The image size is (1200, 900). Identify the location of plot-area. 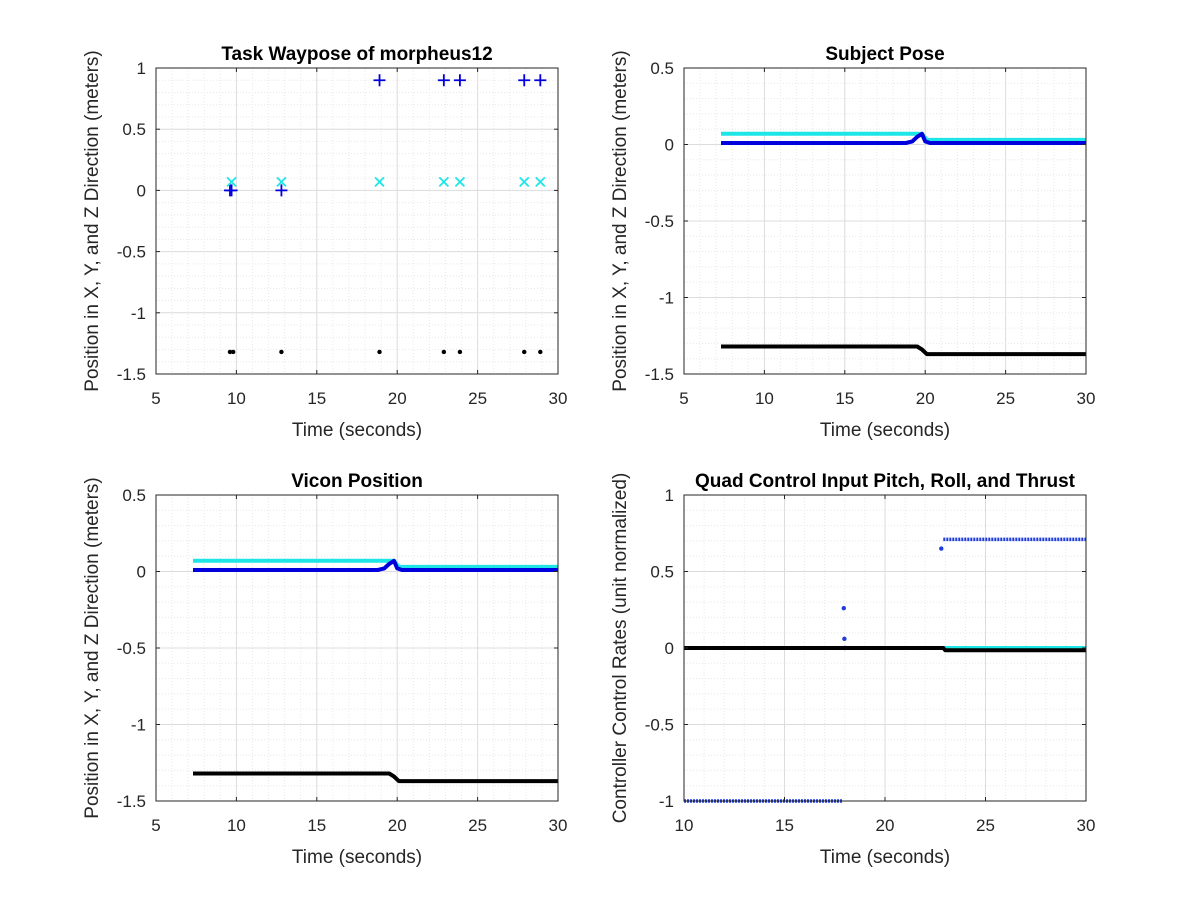
(357, 221).